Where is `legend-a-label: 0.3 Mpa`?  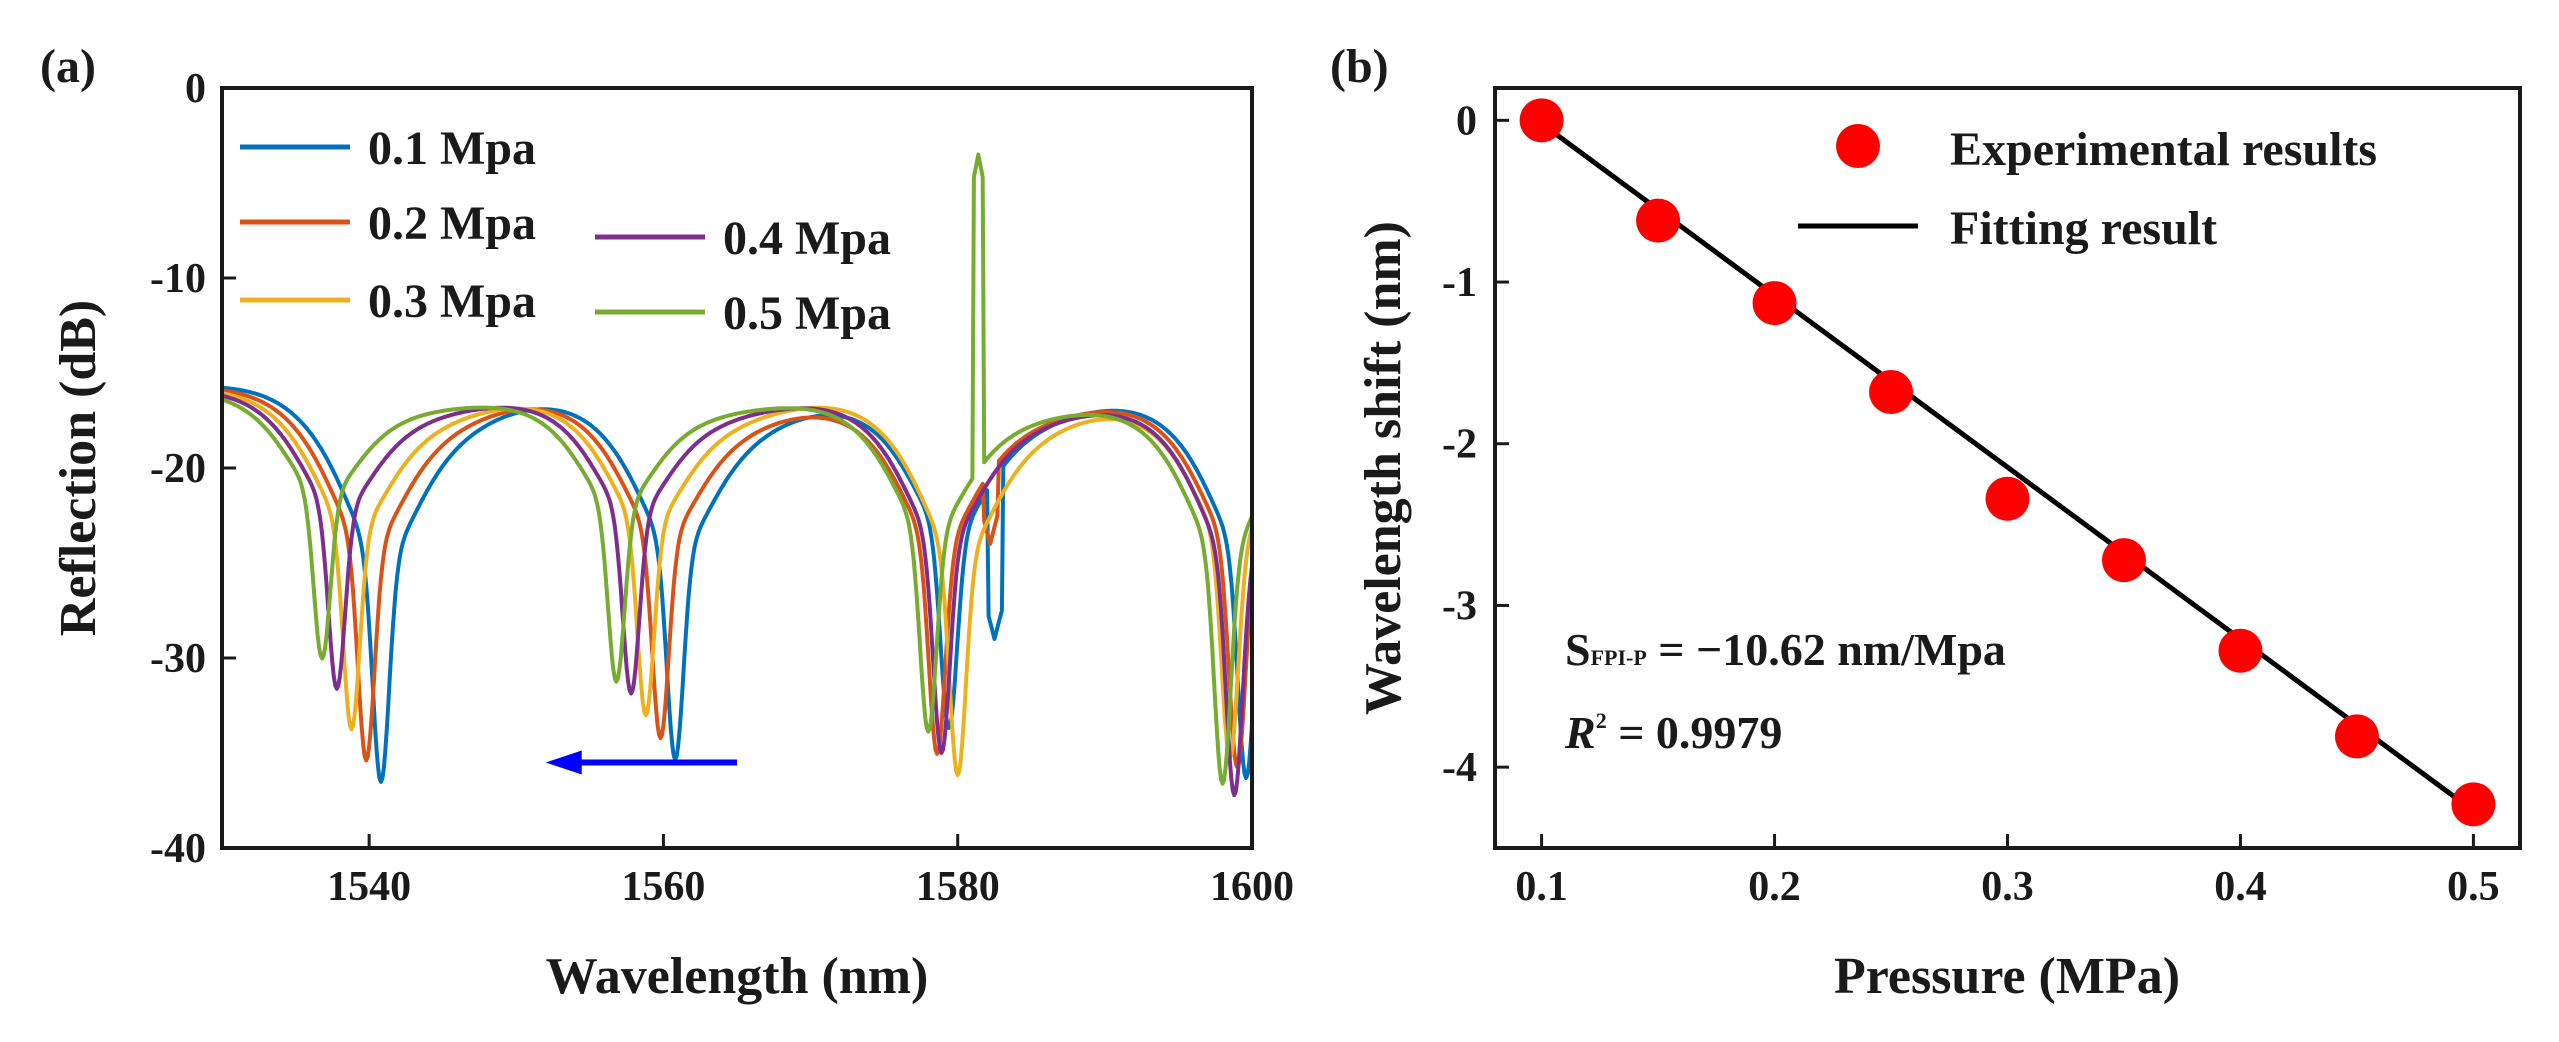 legend-a-label: 0.3 Mpa is located at coordinates (452, 301).